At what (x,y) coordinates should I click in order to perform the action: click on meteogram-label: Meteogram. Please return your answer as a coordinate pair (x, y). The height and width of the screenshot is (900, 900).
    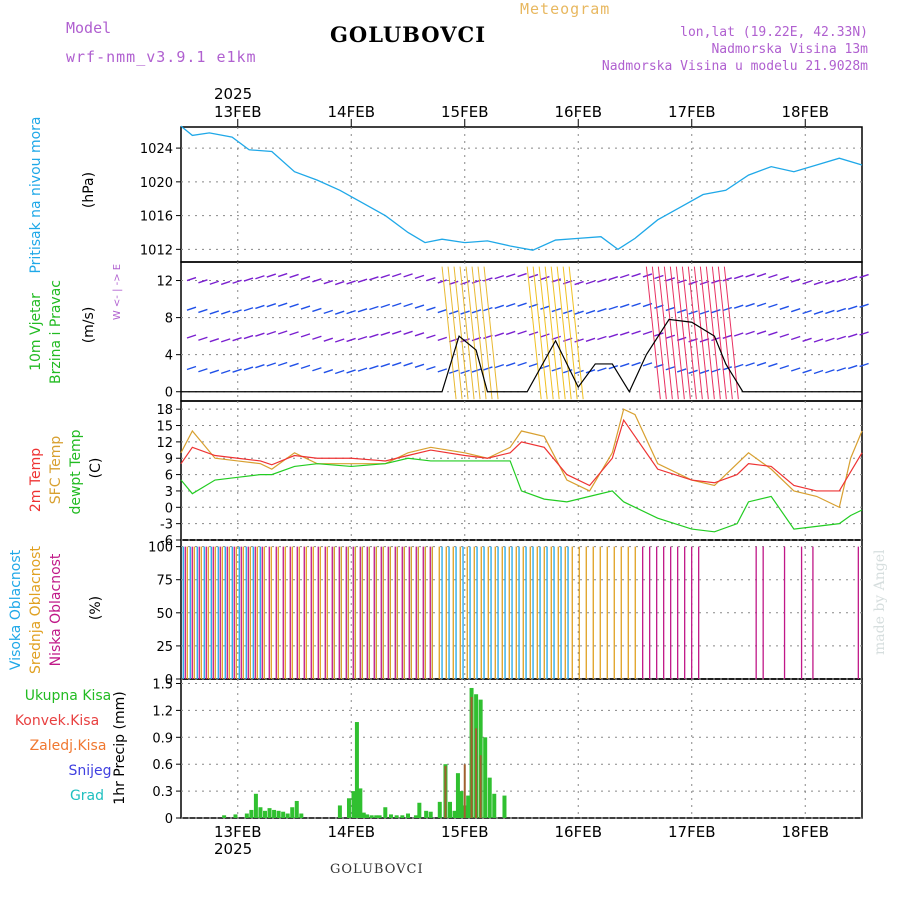
    Looking at the image, I should click on (565, 9).